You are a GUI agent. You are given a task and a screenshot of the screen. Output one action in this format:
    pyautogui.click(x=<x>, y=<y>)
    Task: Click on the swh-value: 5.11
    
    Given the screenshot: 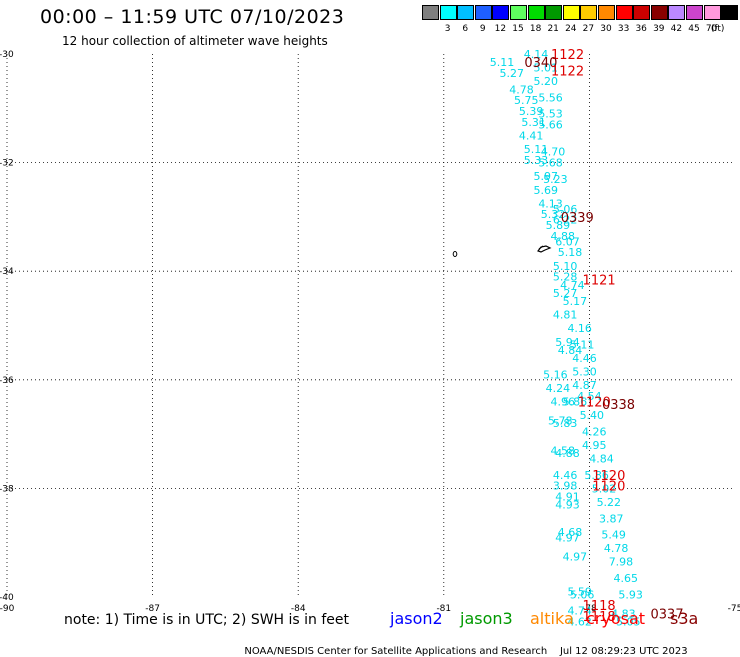 What is the action you would take?
    pyautogui.click(x=582, y=345)
    